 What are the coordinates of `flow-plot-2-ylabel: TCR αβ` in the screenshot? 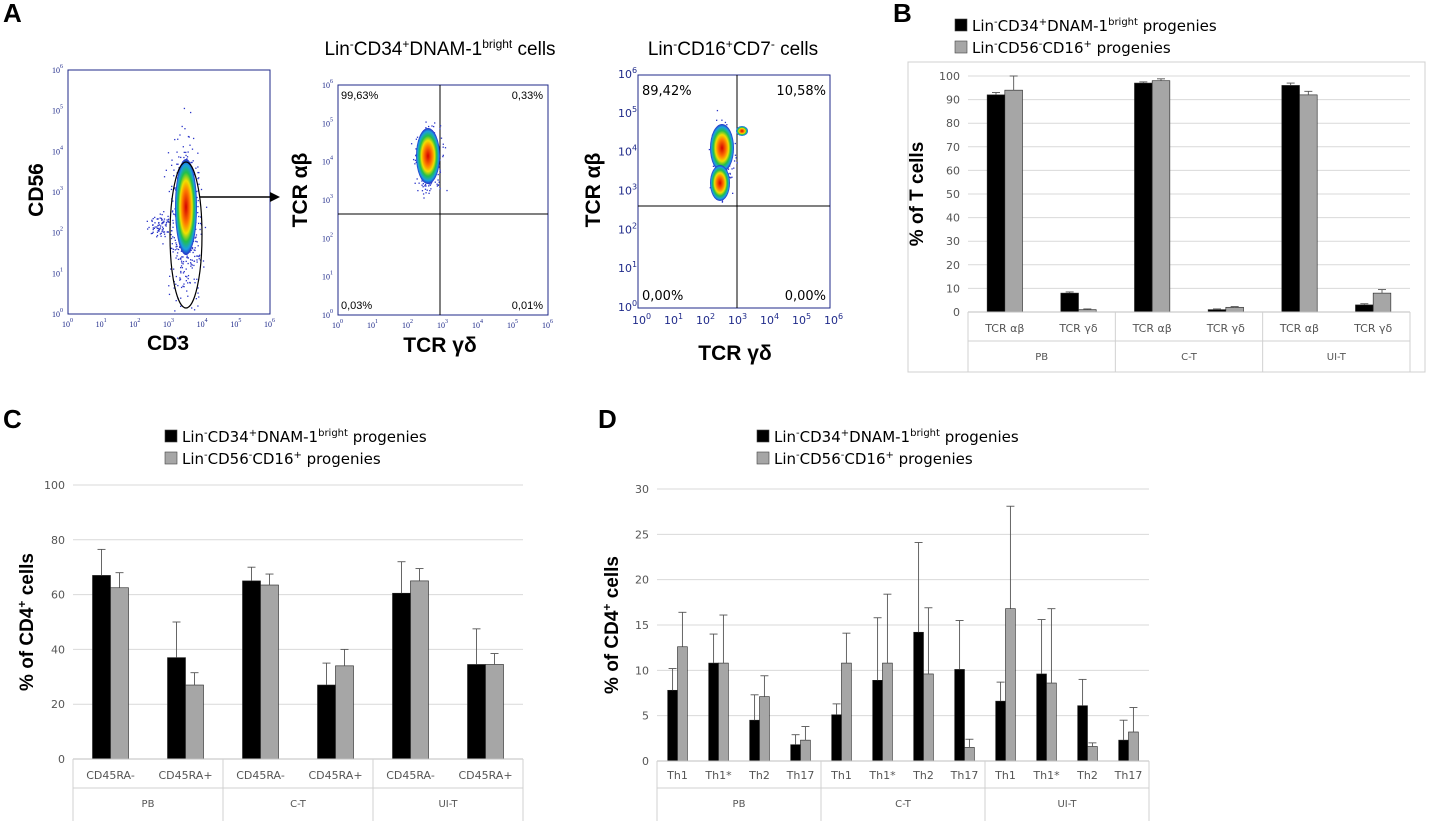 It's located at (300, 189).